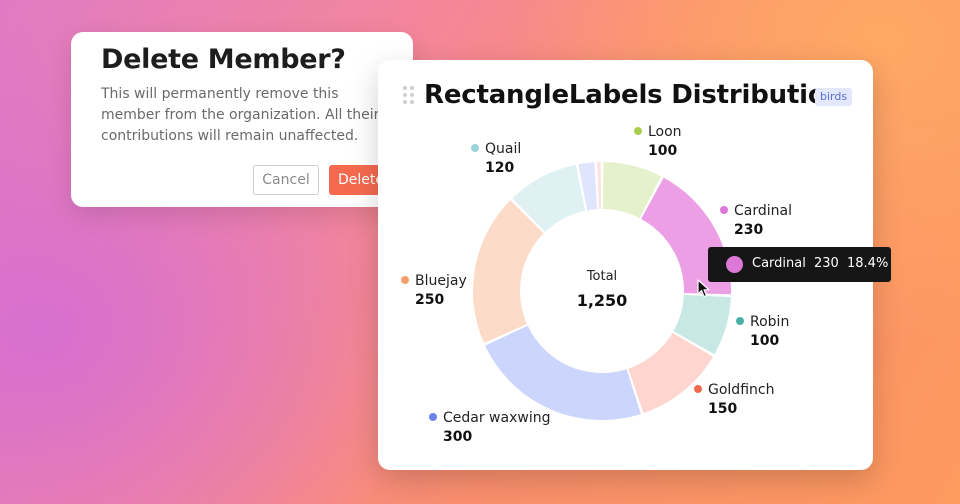 This screenshot has width=960, height=504. I want to click on donut-slice-bluejay, so click(508, 272).